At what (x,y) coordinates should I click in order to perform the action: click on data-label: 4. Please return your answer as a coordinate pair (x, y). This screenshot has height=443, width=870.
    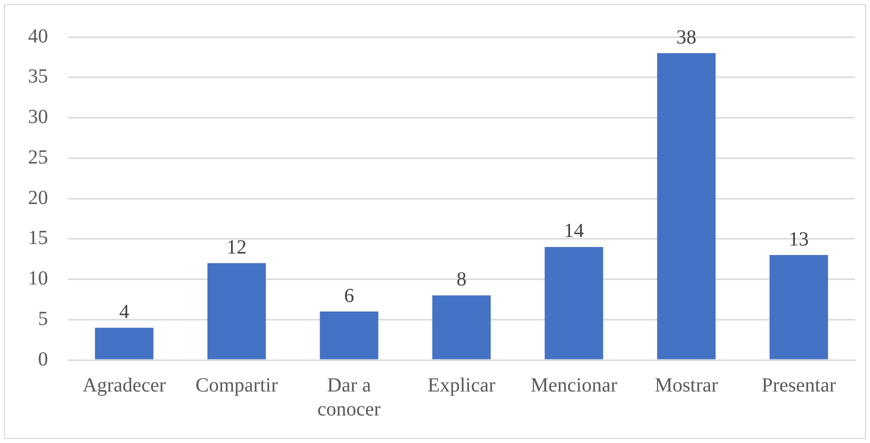
    Looking at the image, I should click on (124, 311).